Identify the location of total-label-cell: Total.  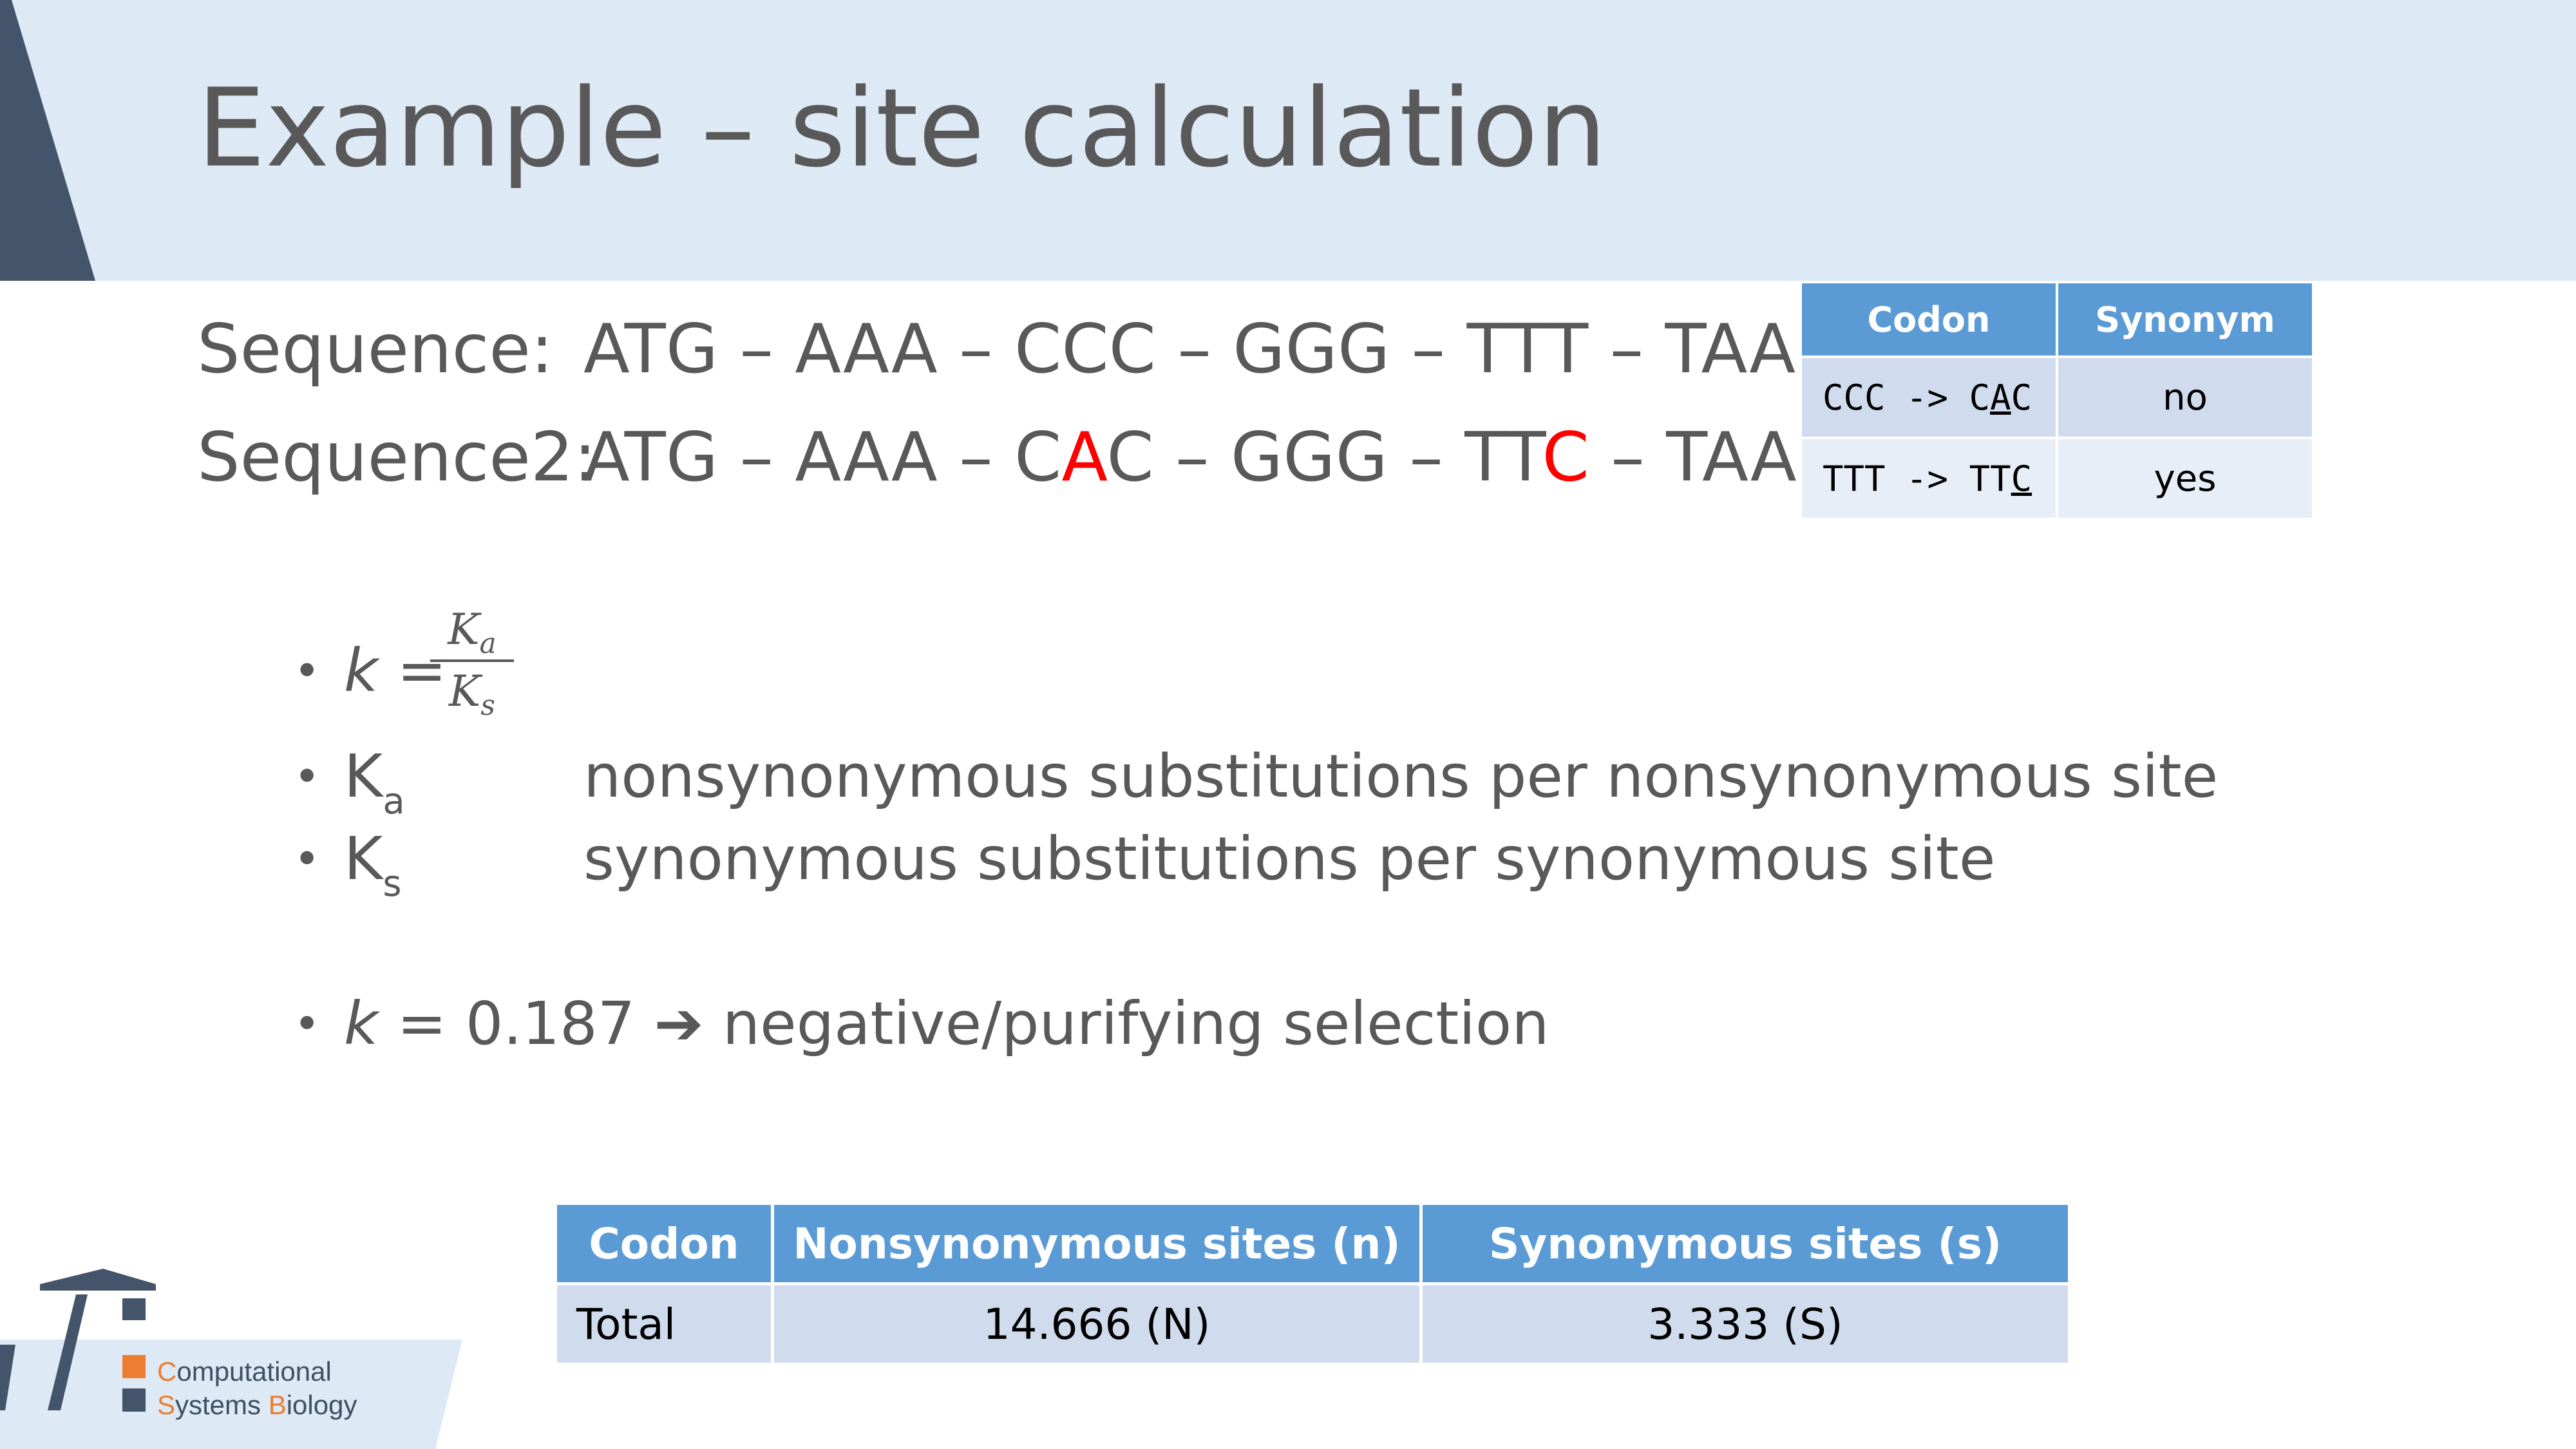
(664, 1324).